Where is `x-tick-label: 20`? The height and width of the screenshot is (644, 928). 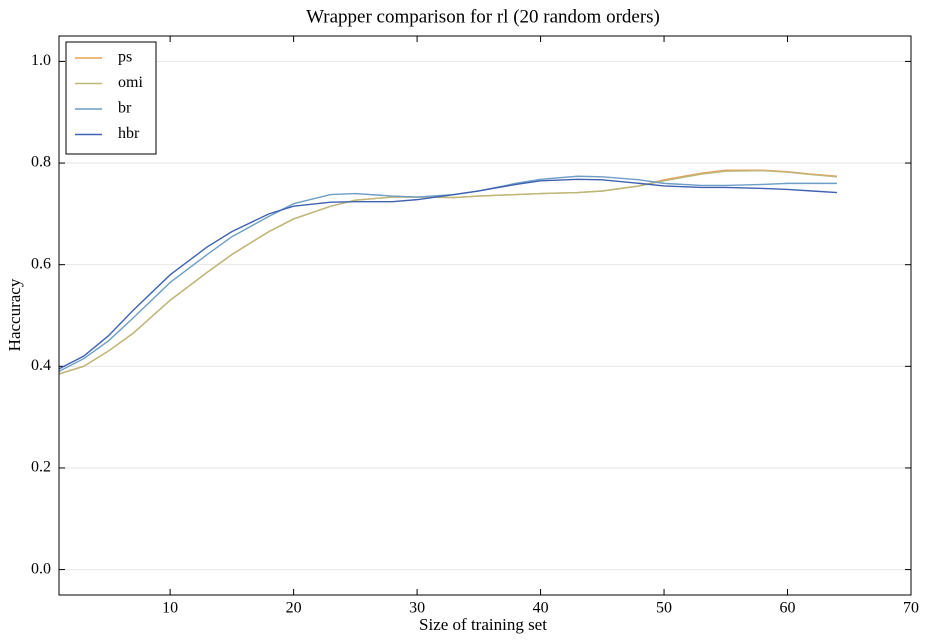 x-tick-label: 20 is located at coordinates (294, 608).